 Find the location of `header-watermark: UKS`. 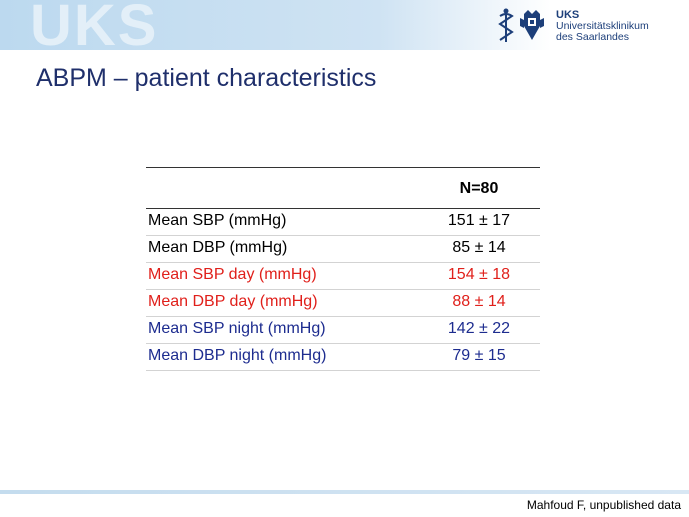

header-watermark: UKS is located at coordinates (94, 29).